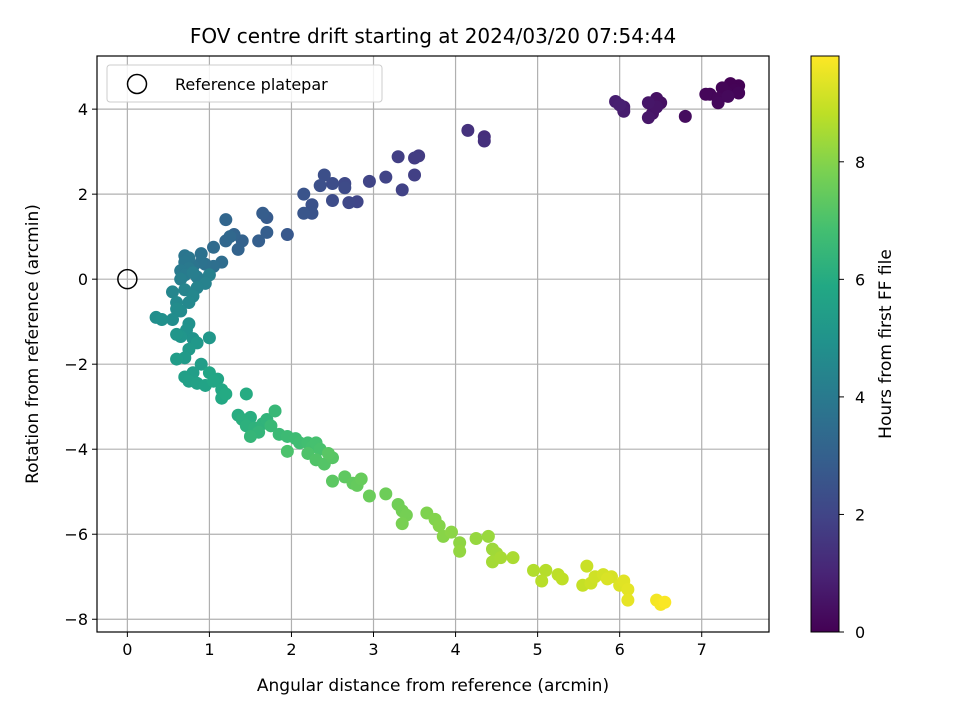 The image size is (960, 720). What do you see at coordinates (127, 649) in the screenshot?
I see `x-tick-label: 0` at bounding box center [127, 649].